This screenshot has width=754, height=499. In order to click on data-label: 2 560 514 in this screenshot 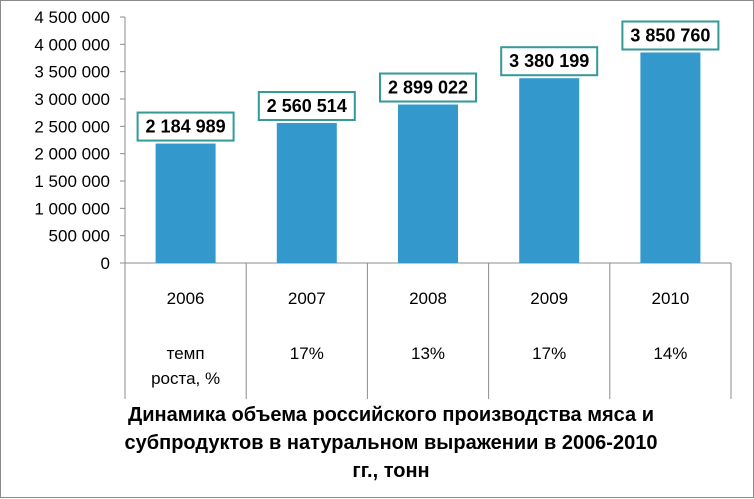, I will do `click(307, 106)`.